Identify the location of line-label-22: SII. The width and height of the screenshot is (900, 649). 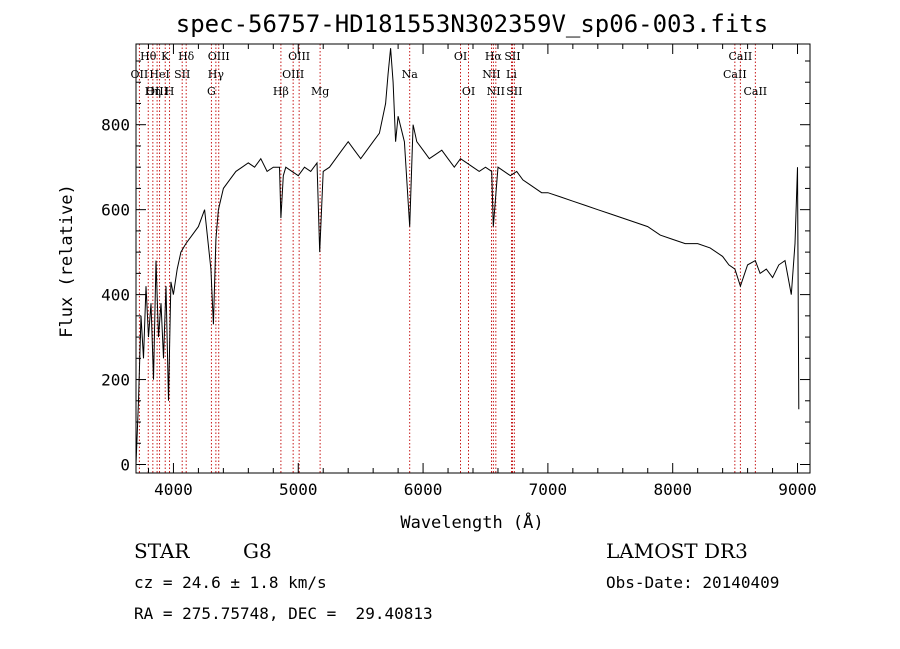
(512, 56).